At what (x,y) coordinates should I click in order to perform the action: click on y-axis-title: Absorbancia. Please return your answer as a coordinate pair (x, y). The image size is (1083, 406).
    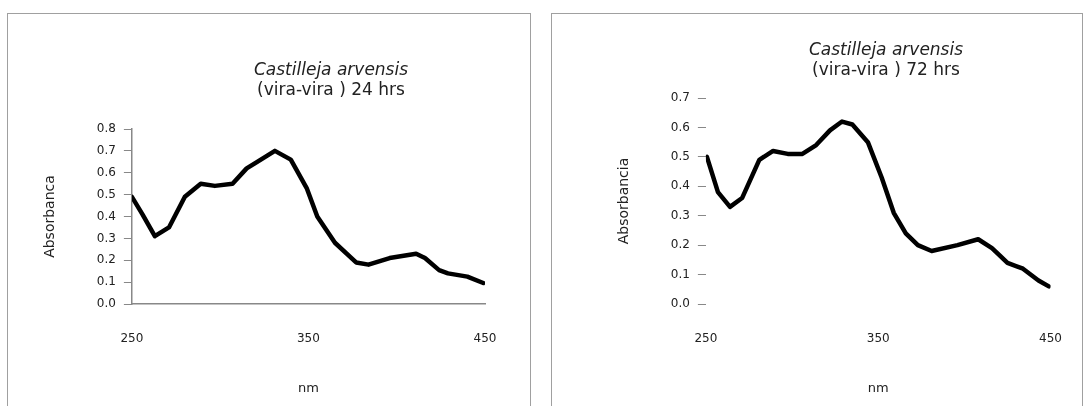
    Looking at the image, I should click on (623, 201).